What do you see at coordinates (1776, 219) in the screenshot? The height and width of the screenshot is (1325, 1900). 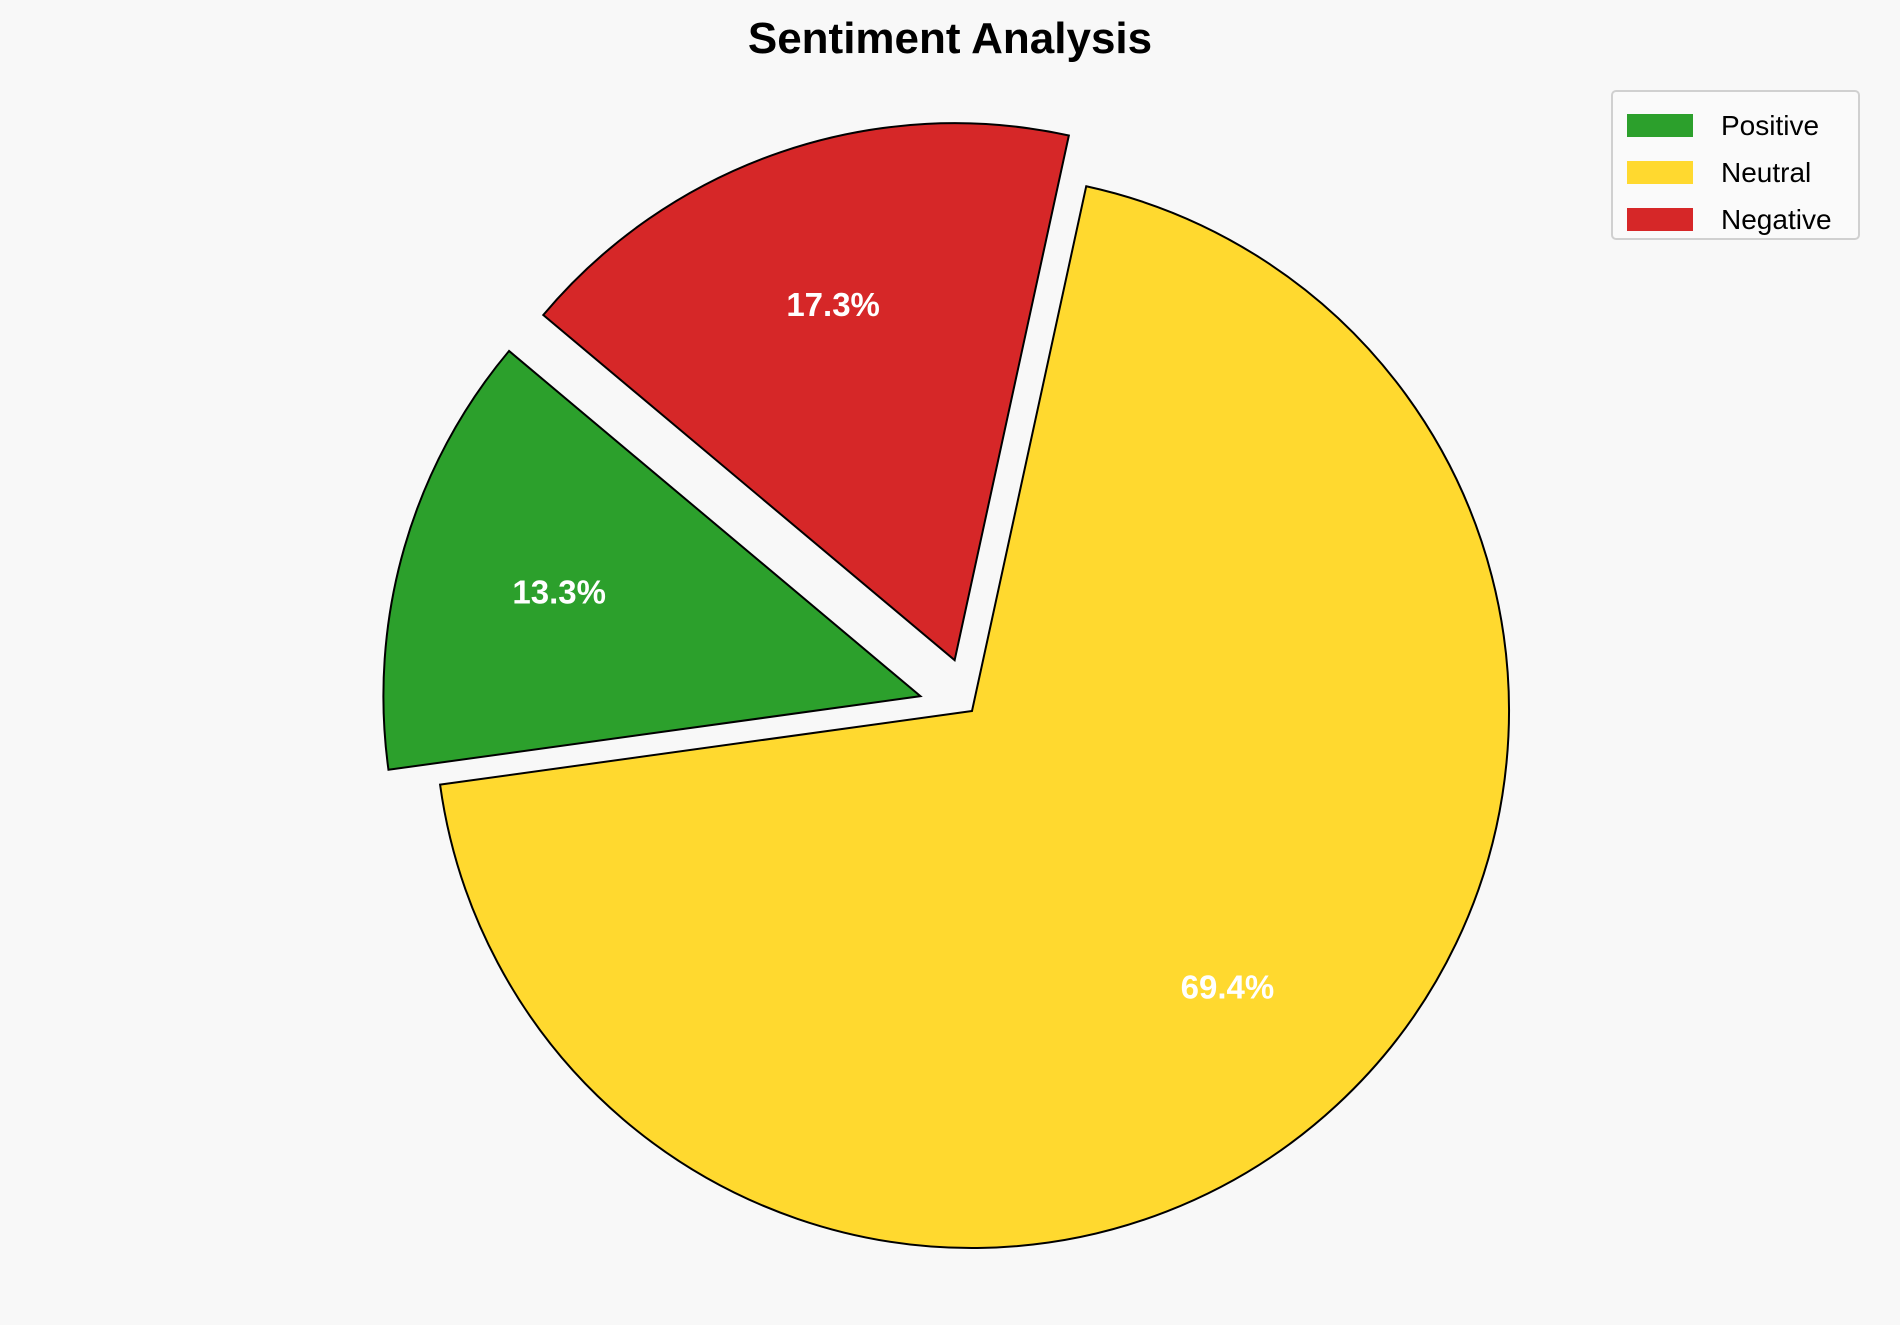 I see `legend-label: Negative` at bounding box center [1776, 219].